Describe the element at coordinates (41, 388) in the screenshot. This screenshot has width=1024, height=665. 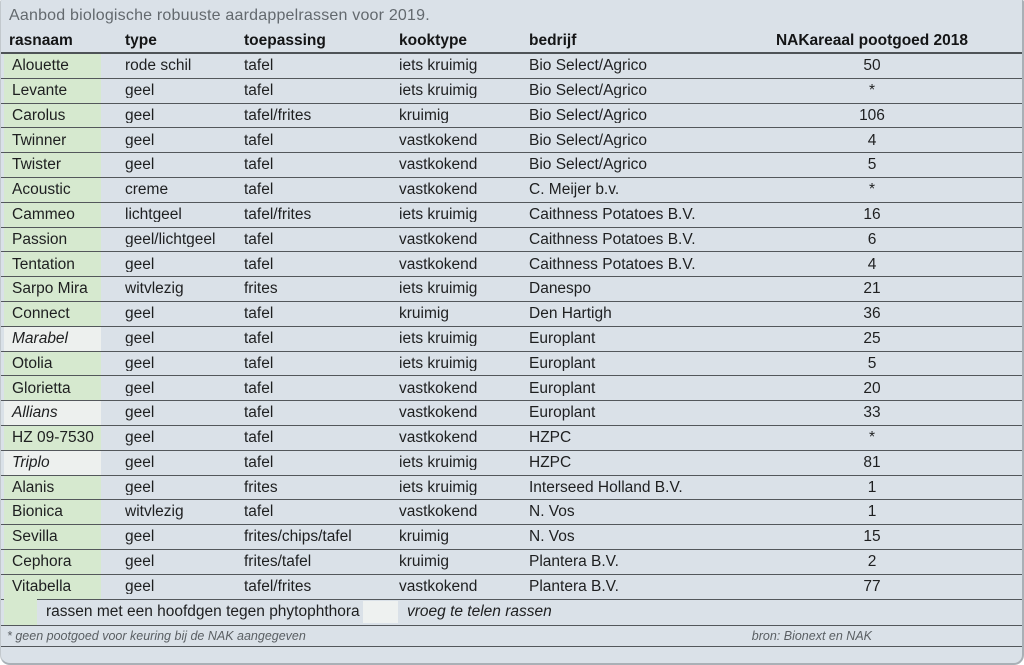
I see `rasnaam-text: Glorietta` at that location.